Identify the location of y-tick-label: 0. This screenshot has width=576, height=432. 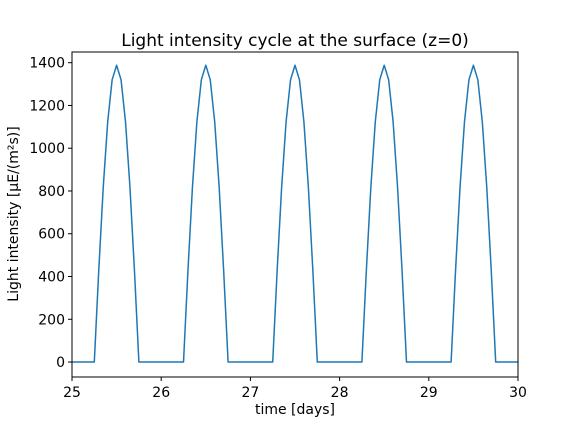
(60, 363).